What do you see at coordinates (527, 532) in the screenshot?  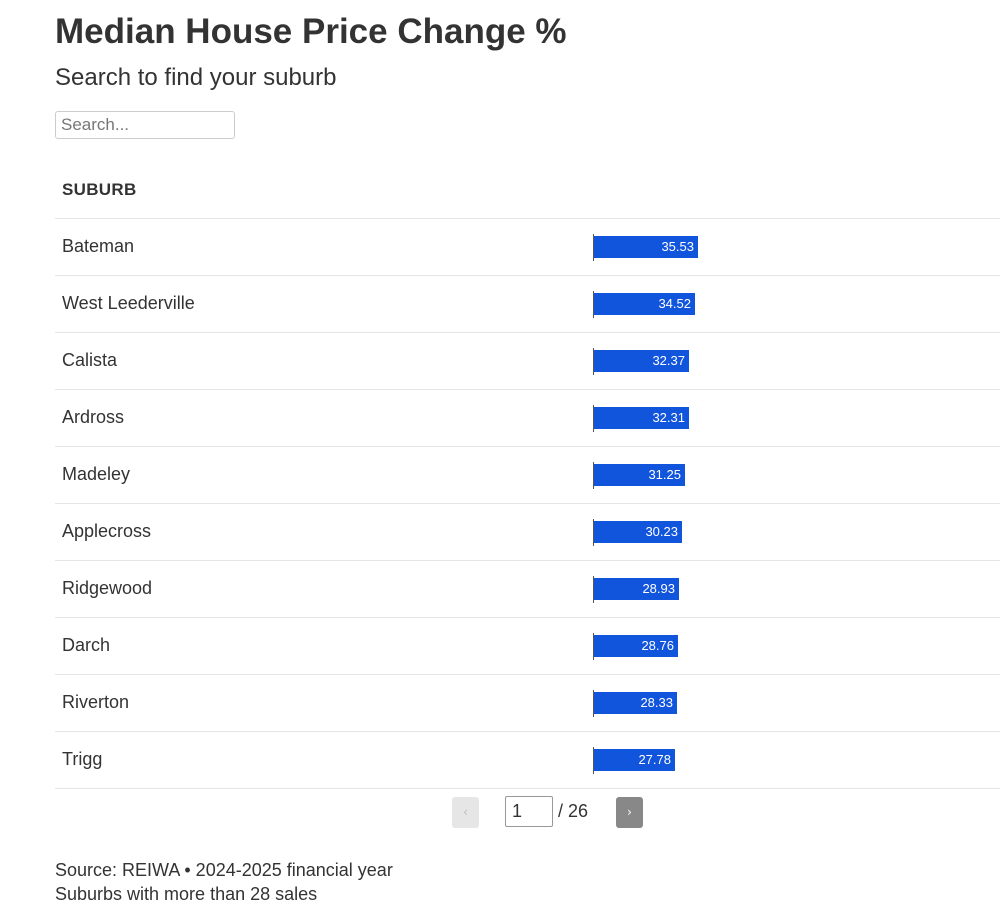 I see `table-row: Applecross 30.23` at bounding box center [527, 532].